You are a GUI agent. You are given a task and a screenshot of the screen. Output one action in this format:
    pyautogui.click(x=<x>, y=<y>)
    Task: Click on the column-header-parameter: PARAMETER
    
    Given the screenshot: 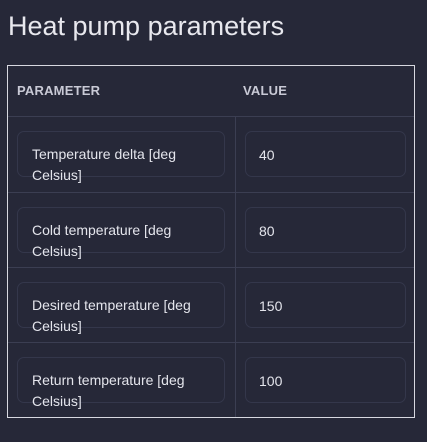 What is the action you would take?
    pyautogui.click(x=59, y=90)
    